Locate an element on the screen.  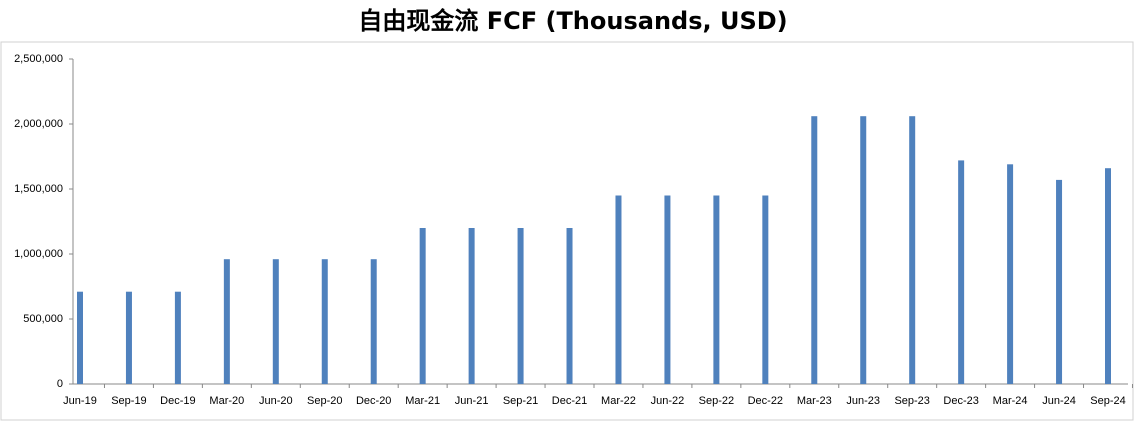
x-tick-label: Sep-23 is located at coordinates (911, 401).